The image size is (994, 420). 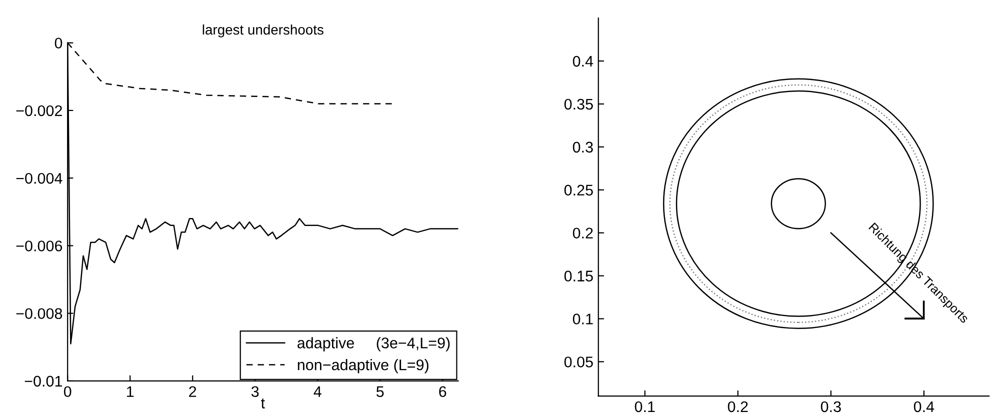 What do you see at coordinates (583, 61) in the screenshot?
I see `y-tick-label: 0.4` at bounding box center [583, 61].